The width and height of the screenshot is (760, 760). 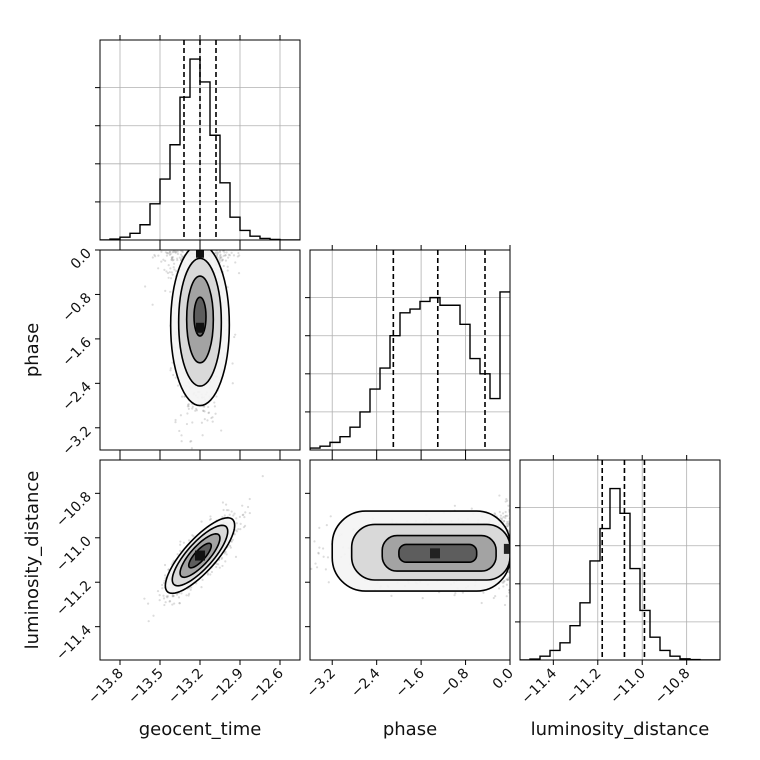 I want to click on hist-geocent-time, so click(x=198, y=140).